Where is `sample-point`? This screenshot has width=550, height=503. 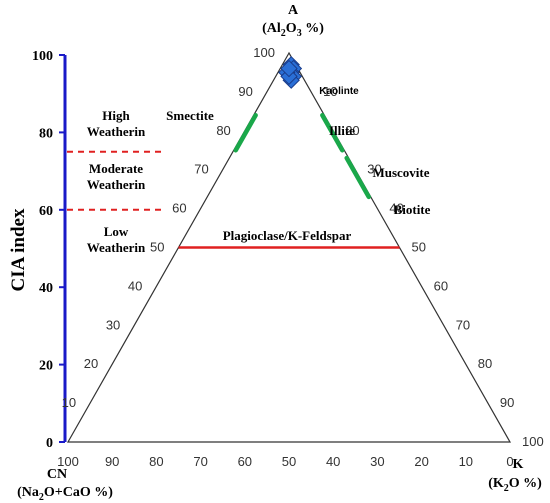 sample-point is located at coordinates (289, 68).